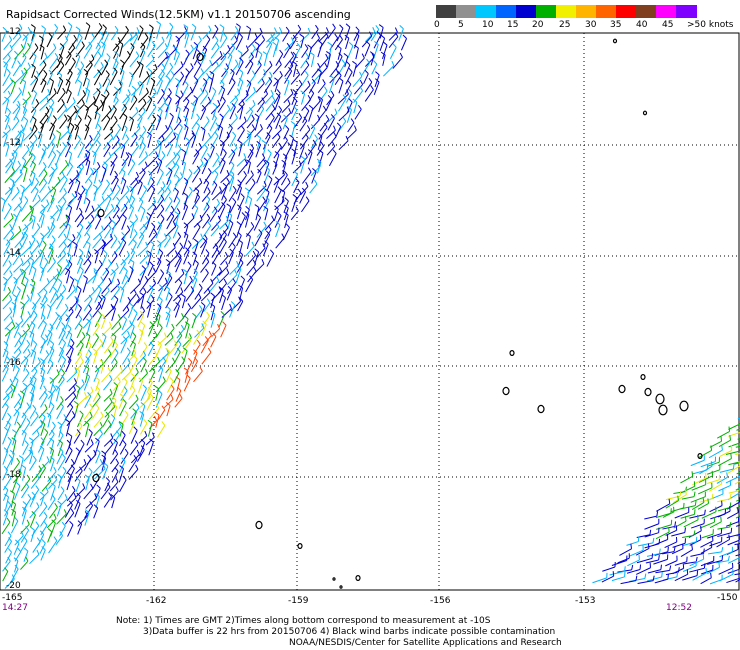 The height and width of the screenshot is (650, 740). I want to click on legend-label-45: 45, so click(668, 25).